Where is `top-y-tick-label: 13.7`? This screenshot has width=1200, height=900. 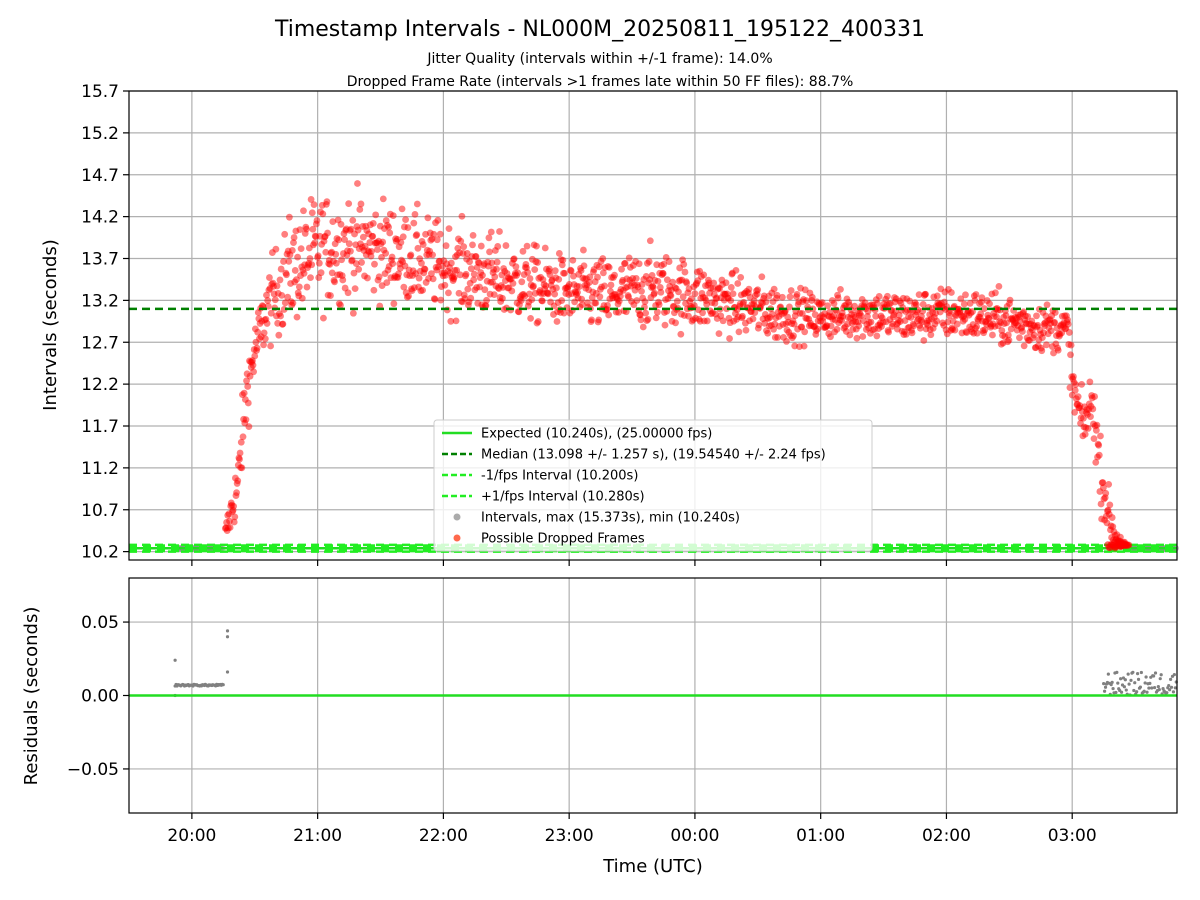 top-y-tick-label: 13.7 is located at coordinates (100, 260).